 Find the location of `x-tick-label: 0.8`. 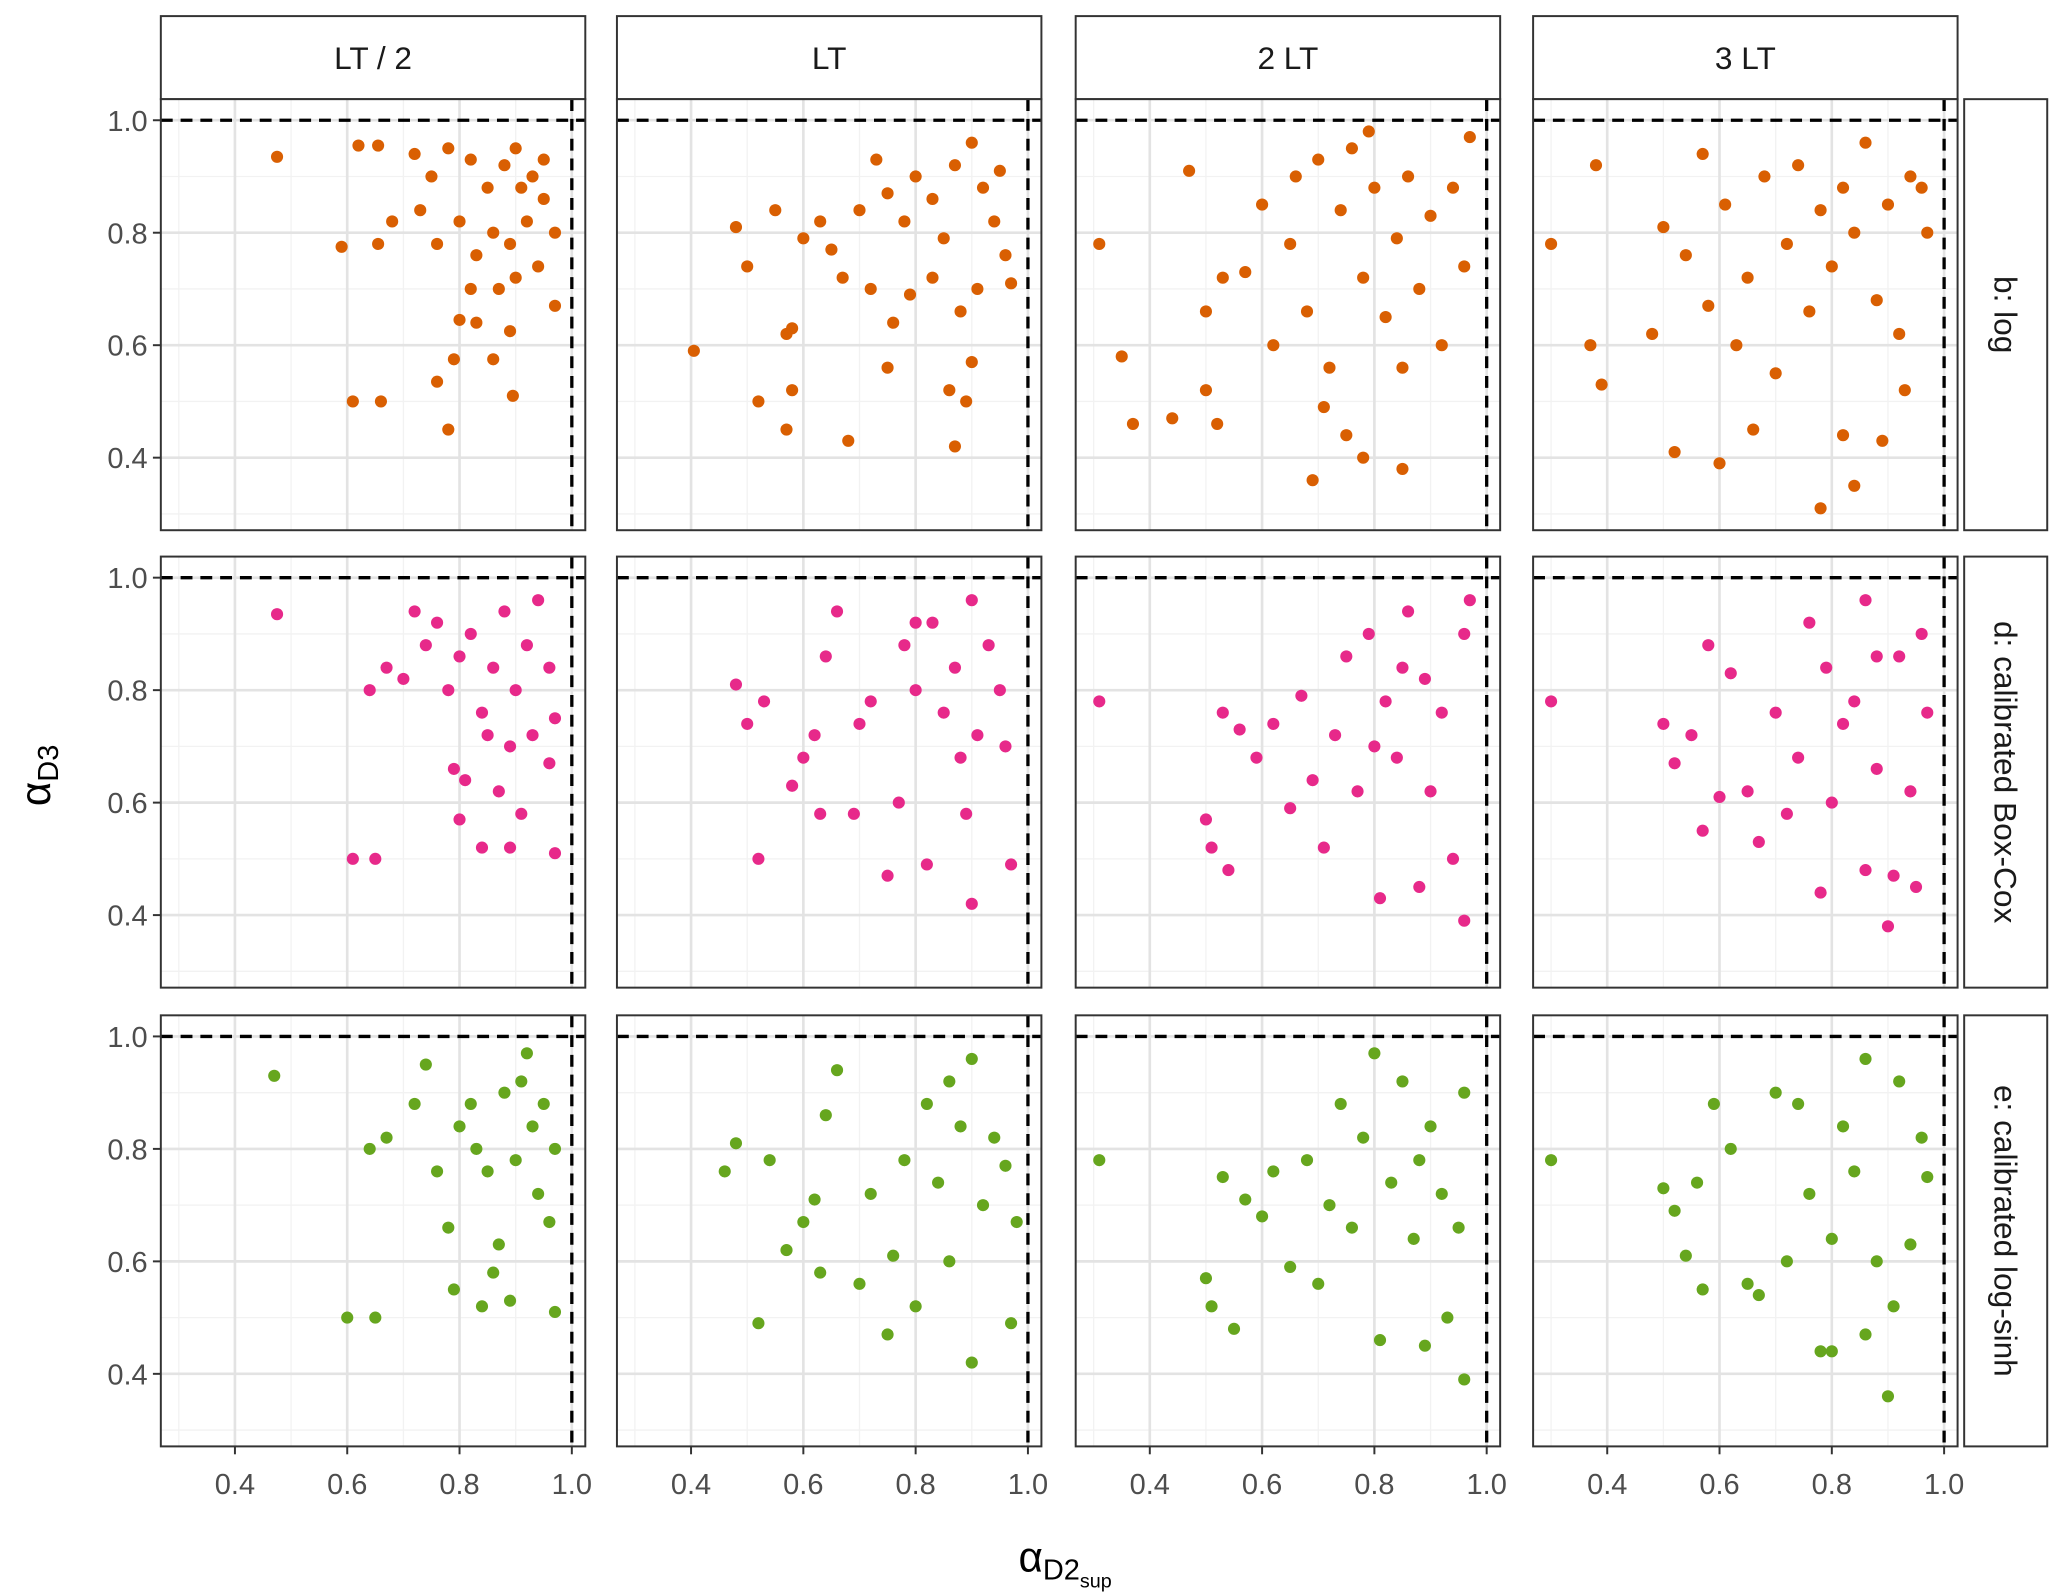

x-tick-label: 0.8 is located at coordinates (459, 1485).